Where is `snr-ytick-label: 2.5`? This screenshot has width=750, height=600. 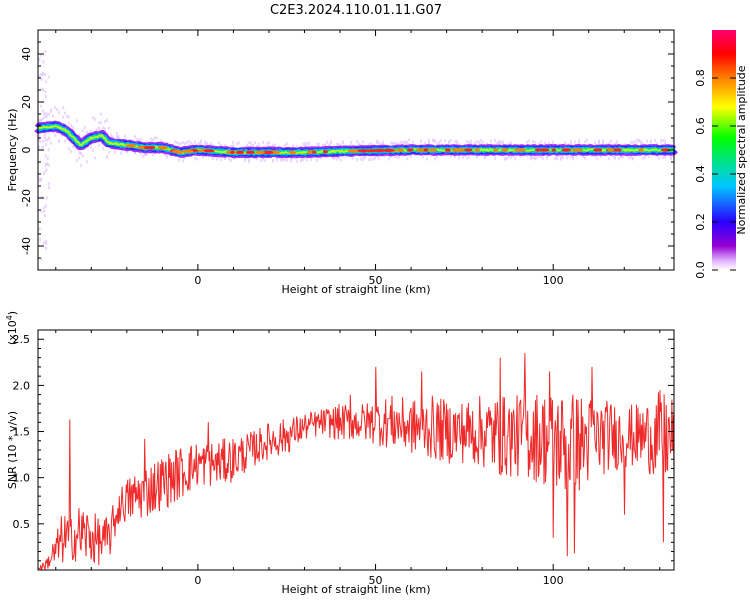
snr-ytick-label: 2.5 is located at coordinates (22, 339).